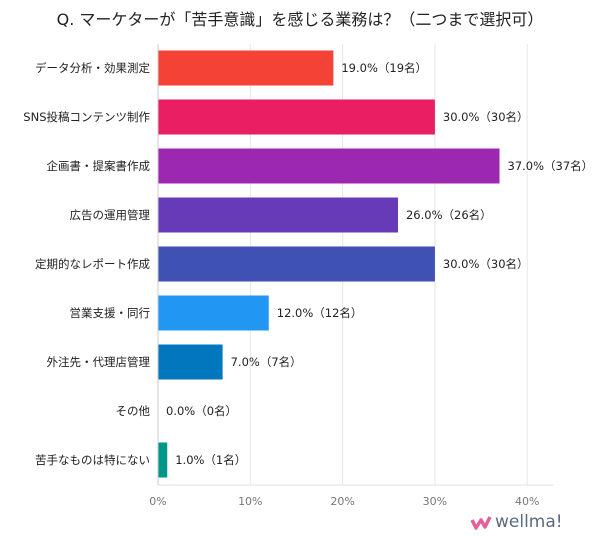  I want to click on category-label: 営業支援・同行, so click(110, 313).